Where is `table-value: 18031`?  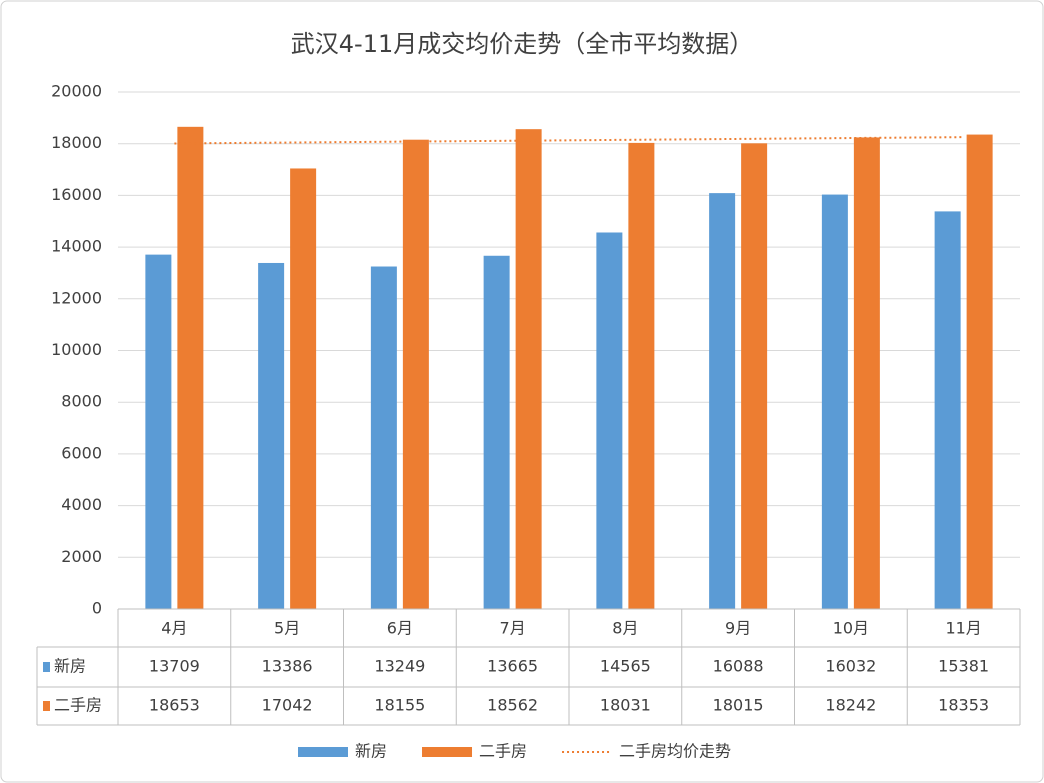
table-value: 18031 is located at coordinates (625, 705).